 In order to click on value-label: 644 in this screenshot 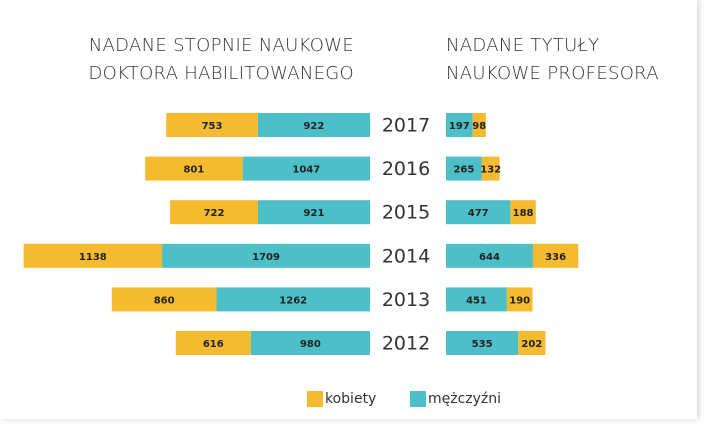, I will do `click(489, 257)`.